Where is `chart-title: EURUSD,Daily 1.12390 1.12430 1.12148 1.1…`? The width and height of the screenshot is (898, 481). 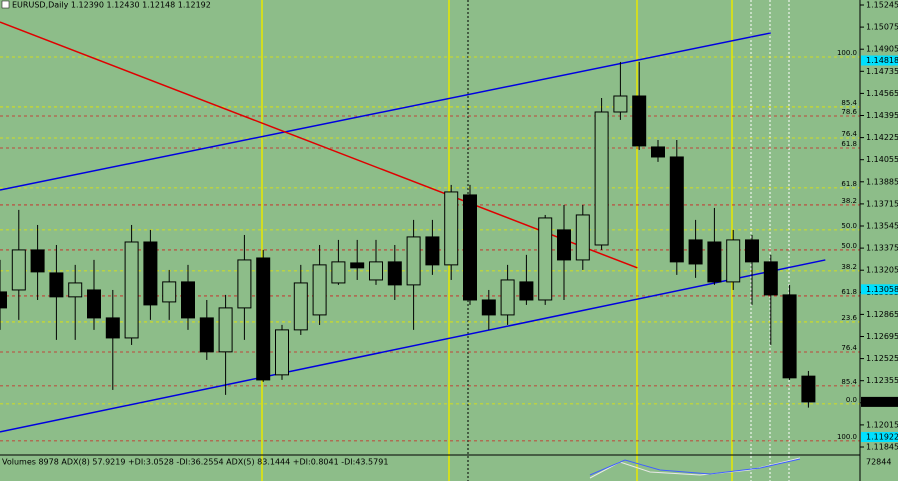
chart-title: EURUSD,Daily 1.12390 1.12430 1.12148 1.1… is located at coordinates (111, 5).